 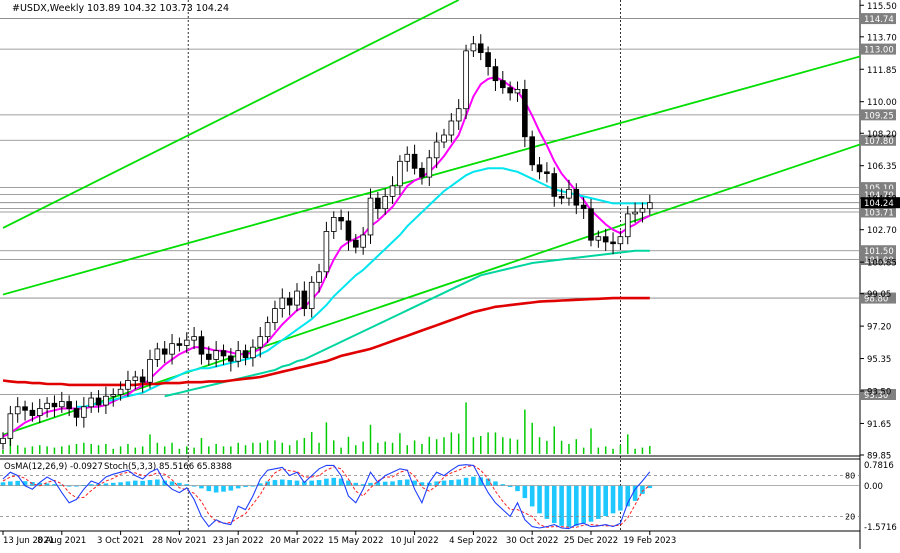 What do you see at coordinates (880, 203) in the screenshot?
I see `current-price-tag` at bounding box center [880, 203].